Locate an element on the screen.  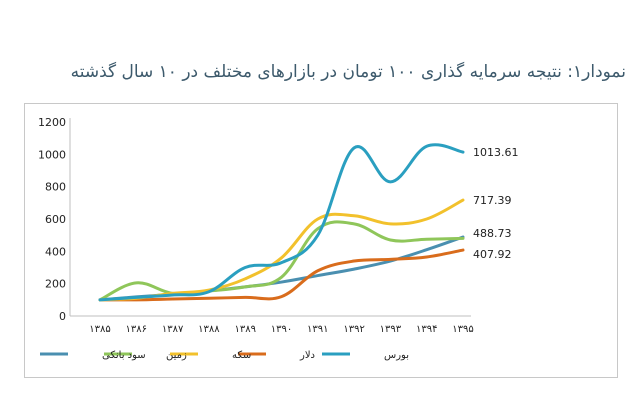
y-tick-label: 200 is located at coordinates (55, 284).